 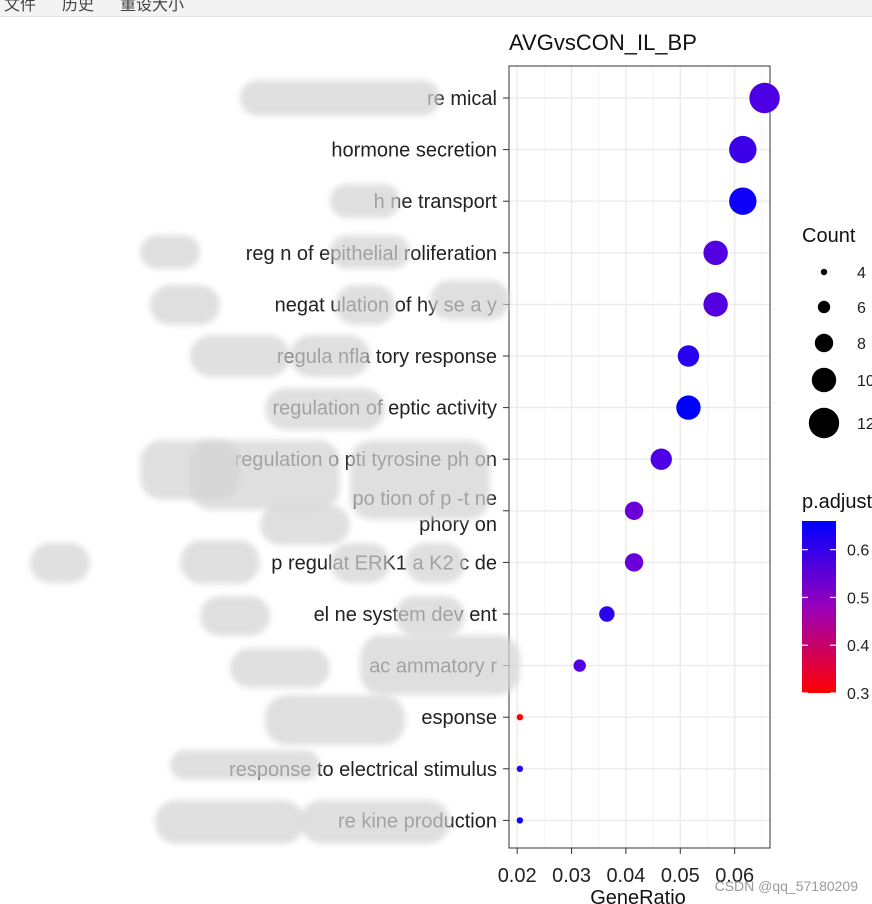 What do you see at coordinates (786, 886) in the screenshot?
I see `csdn-watermark: CSDN @qq_57180209` at bounding box center [786, 886].